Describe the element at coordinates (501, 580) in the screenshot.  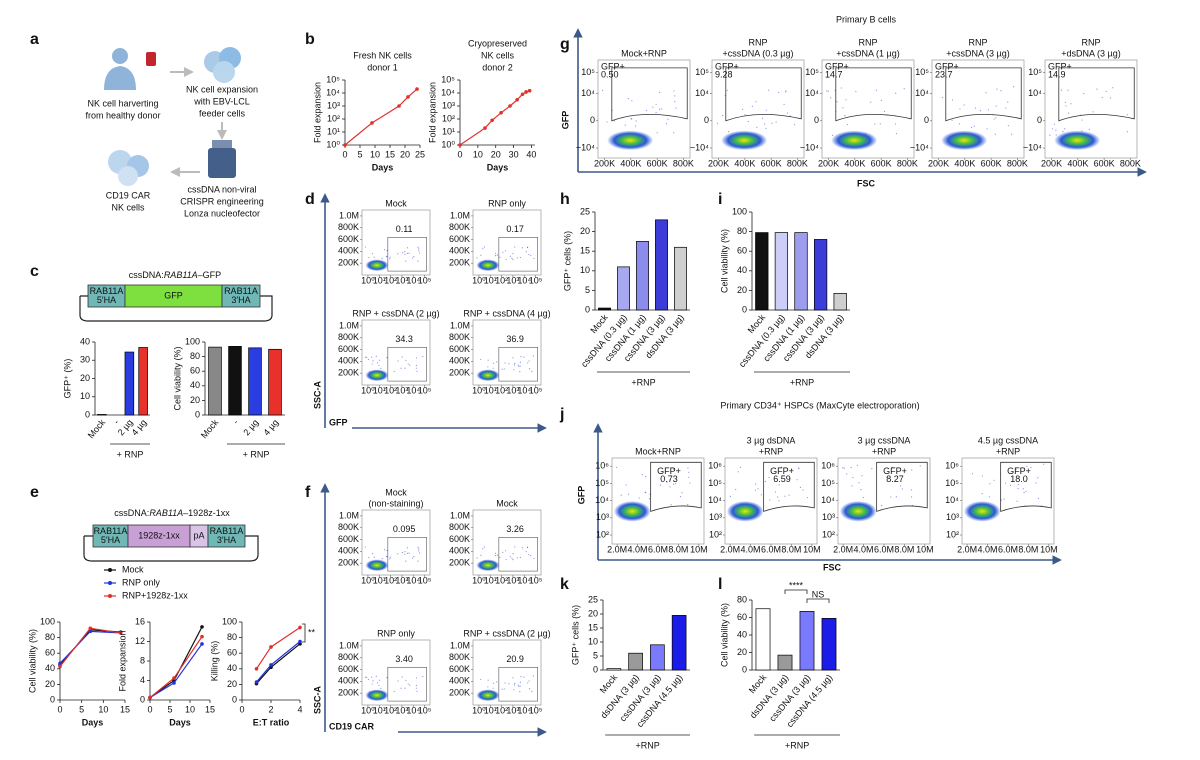
I see `x-tick-label: 10²` at that location.